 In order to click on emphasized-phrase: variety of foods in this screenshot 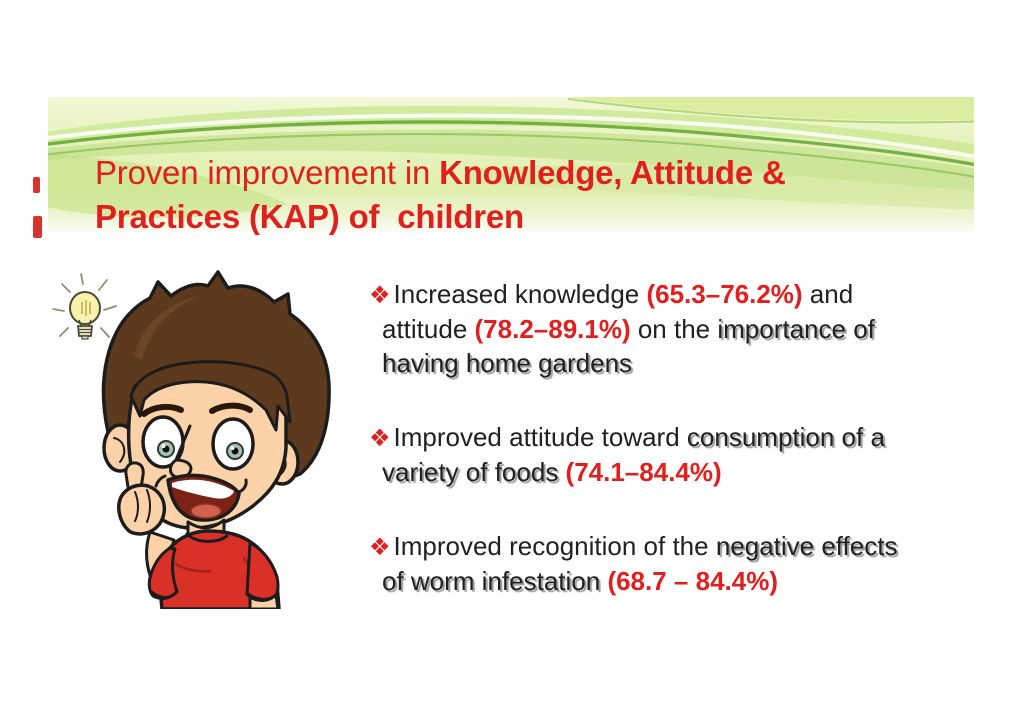, I will do `click(474, 472)`.